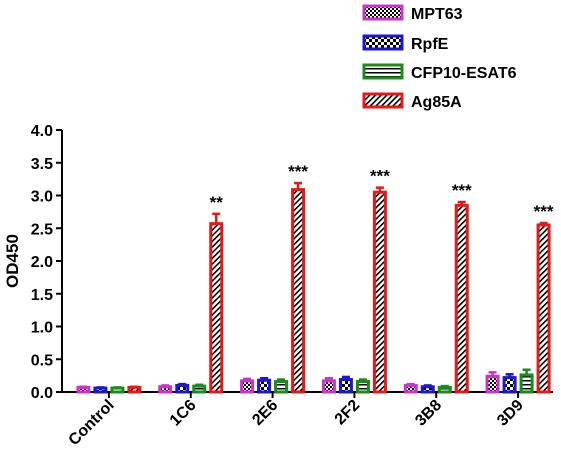 The image size is (561, 470). What do you see at coordinates (92, 423) in the screenshot?
I see `x-tick-label: Control` at bounding box center [92, 423].